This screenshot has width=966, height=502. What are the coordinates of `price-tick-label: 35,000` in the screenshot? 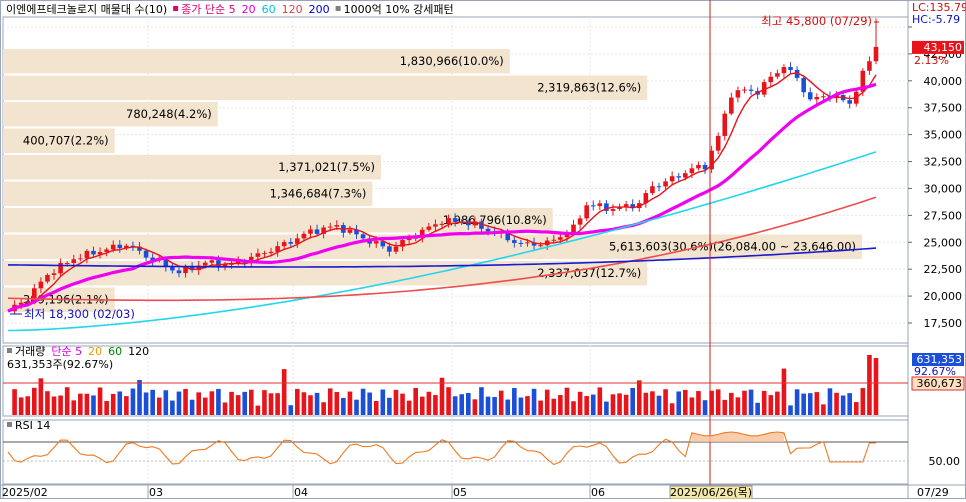 It's located at (943, 135).